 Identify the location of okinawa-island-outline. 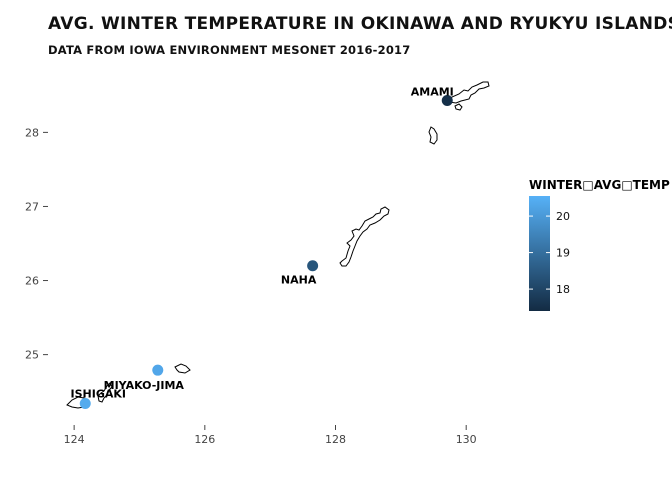
(364, 236).